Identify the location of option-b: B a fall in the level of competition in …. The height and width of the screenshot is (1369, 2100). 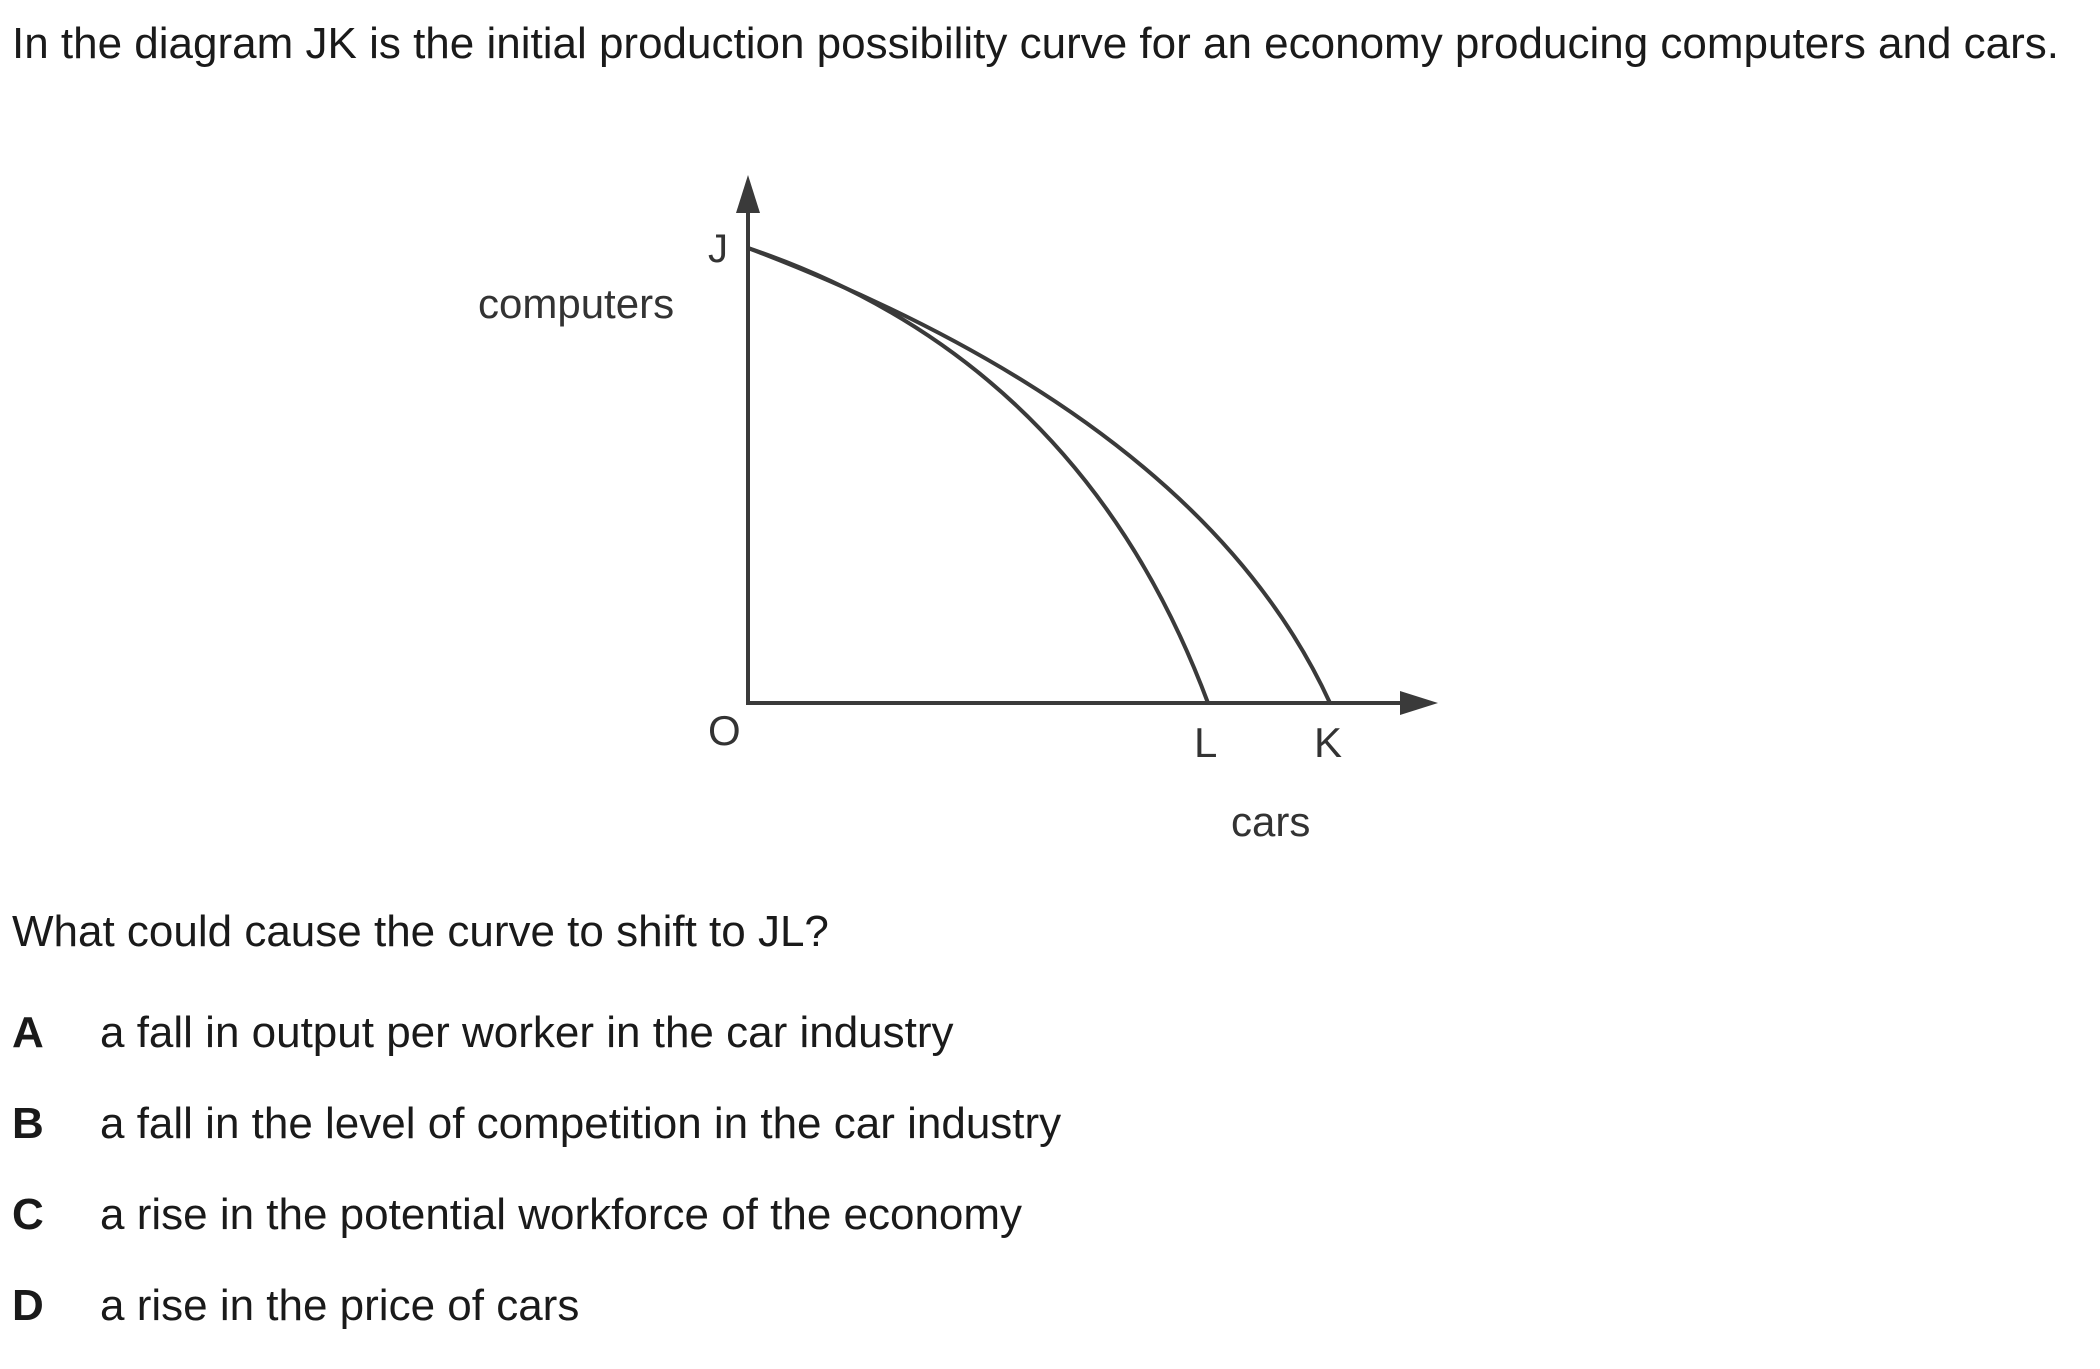
(536, 1141).